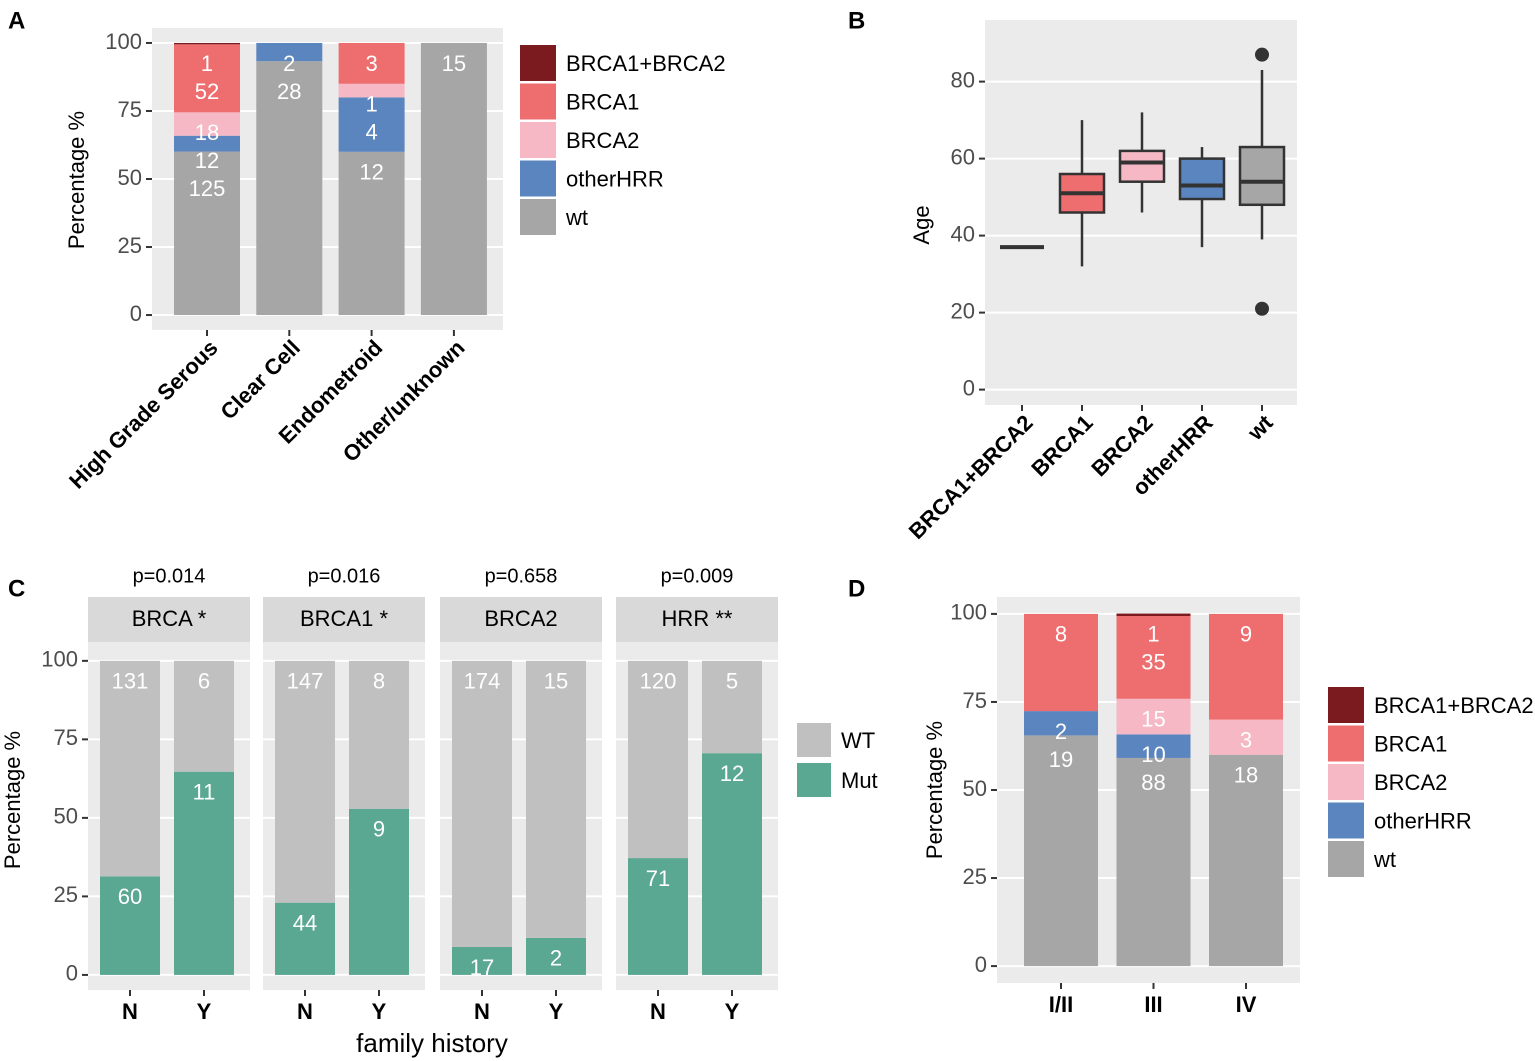  Describe the element at coordinates (305, 922) in the screenshot. I see `count-label: 44` at that location.